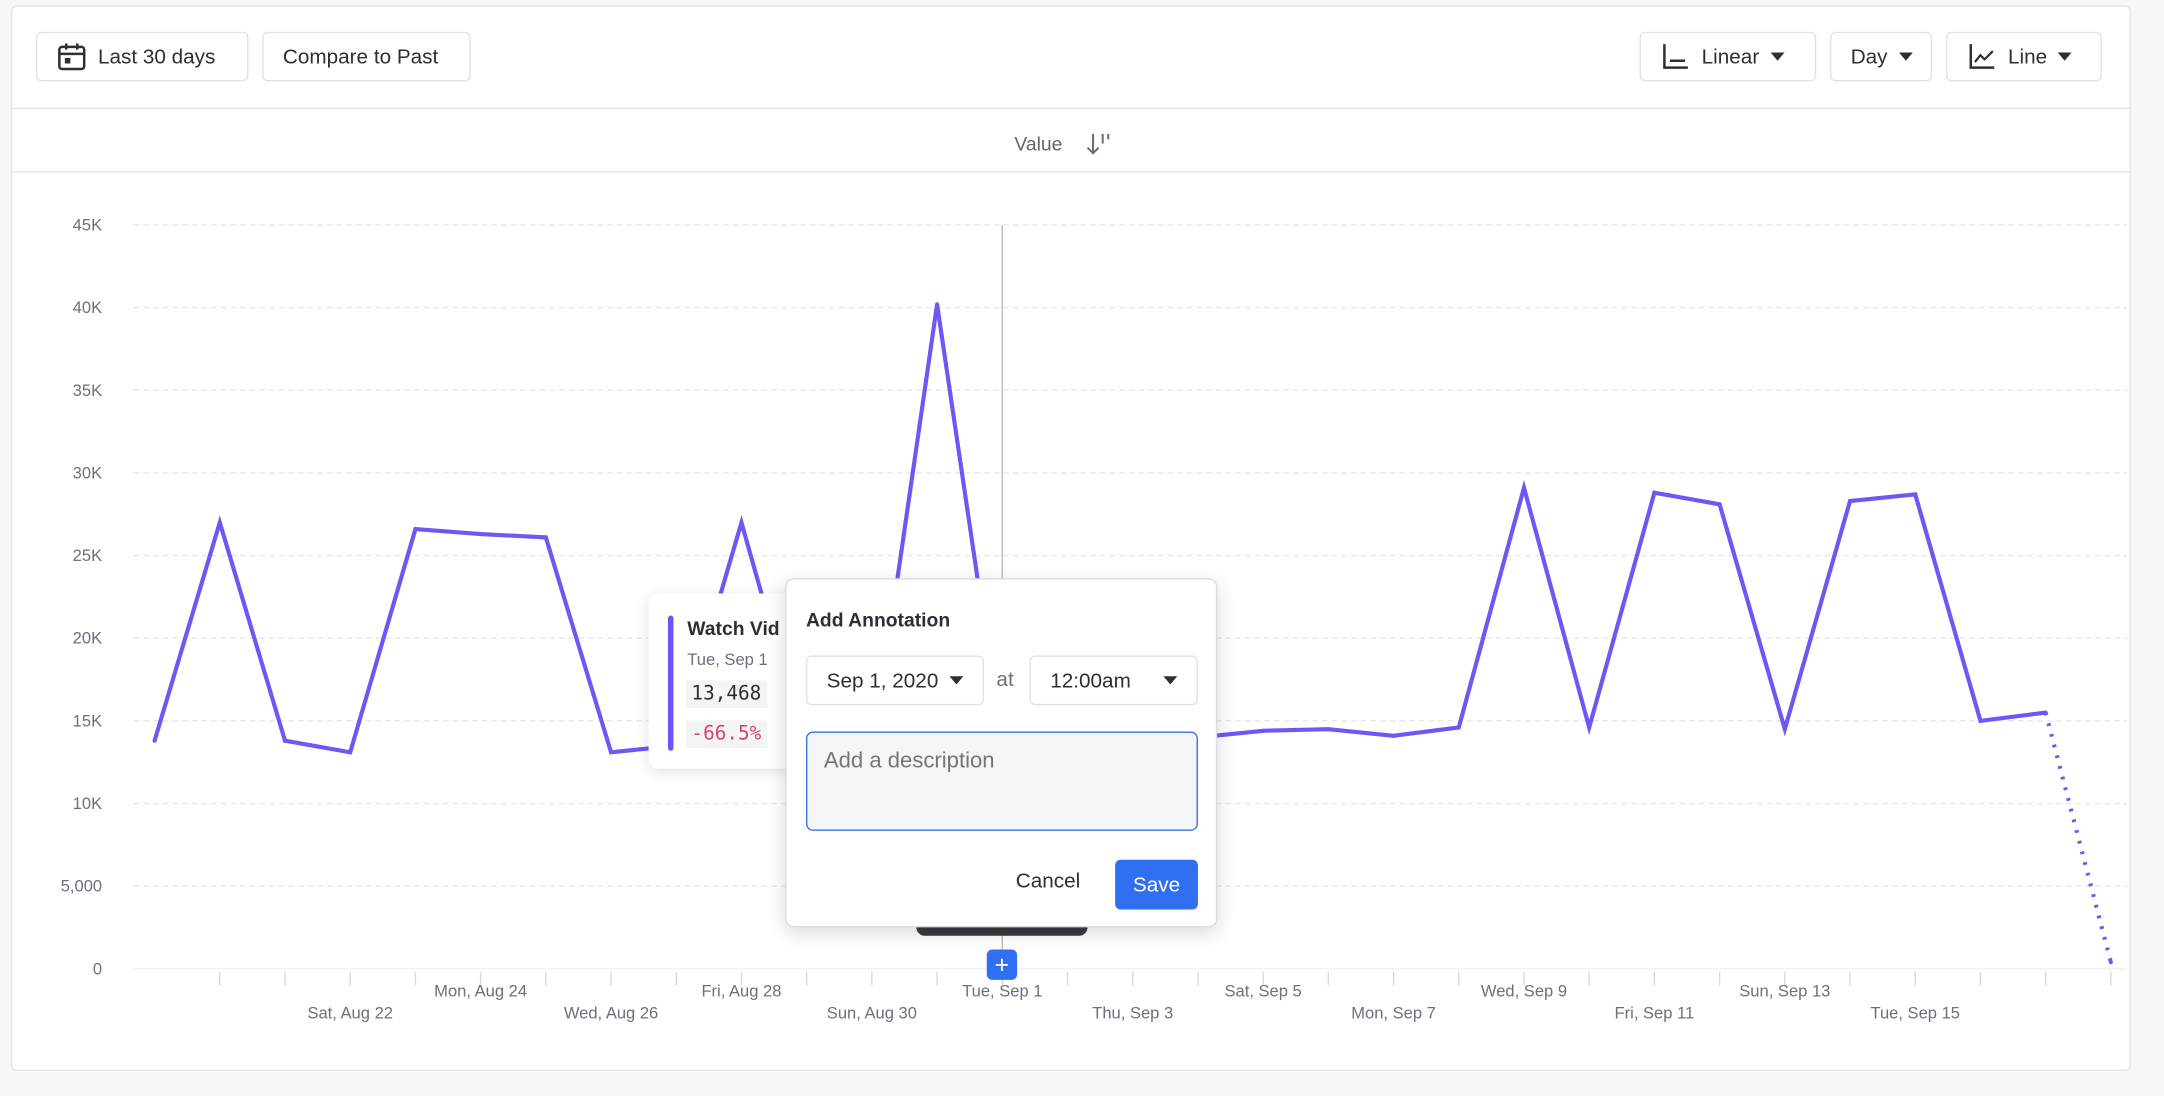 This screenshot has width=2164, height=1096. I want to click on calendar-icon, so click(72, 57).